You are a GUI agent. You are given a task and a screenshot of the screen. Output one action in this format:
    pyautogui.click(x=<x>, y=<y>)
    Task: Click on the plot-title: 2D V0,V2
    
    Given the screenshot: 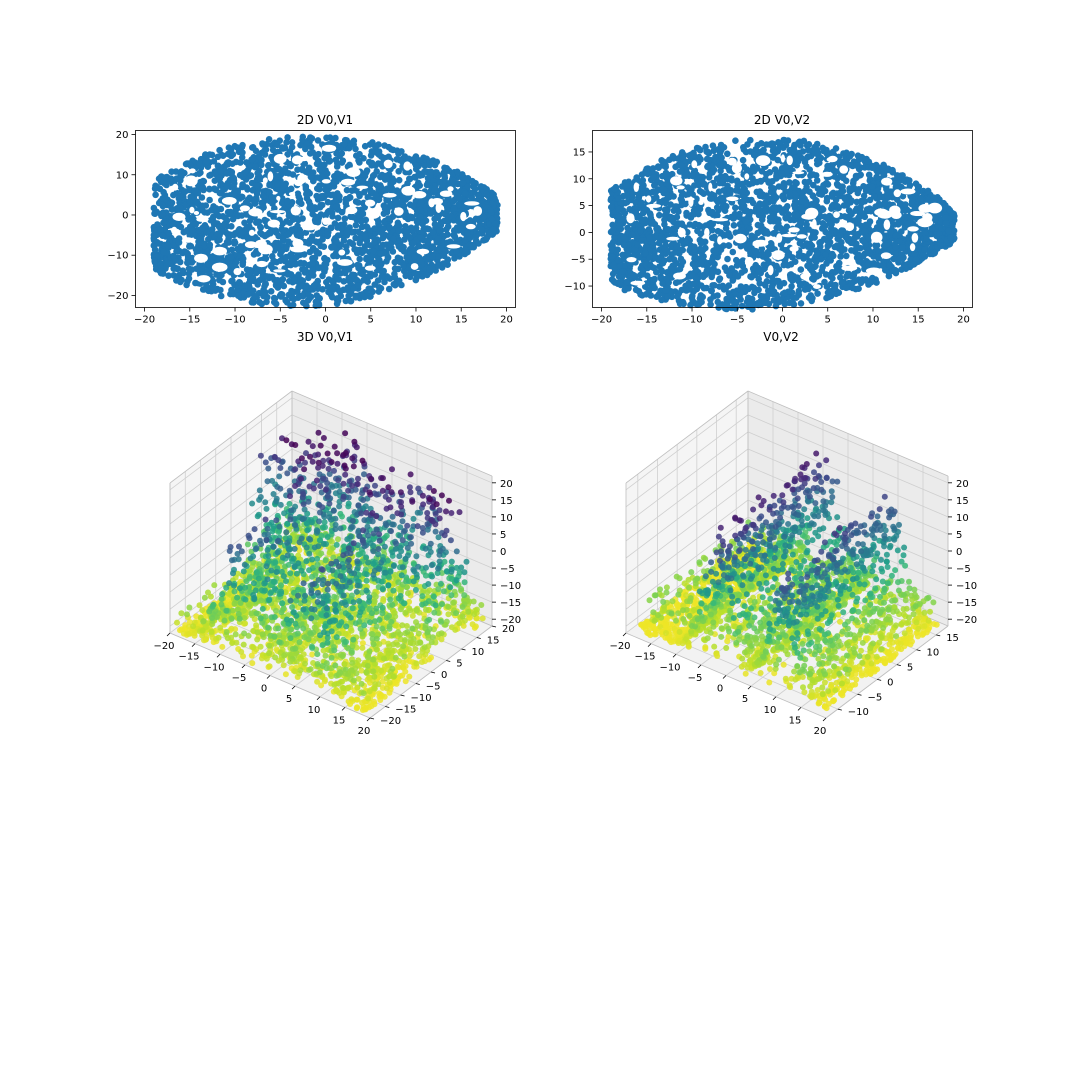 What is the action you would take?
    pyautogui.click(x=782, y=120)
    